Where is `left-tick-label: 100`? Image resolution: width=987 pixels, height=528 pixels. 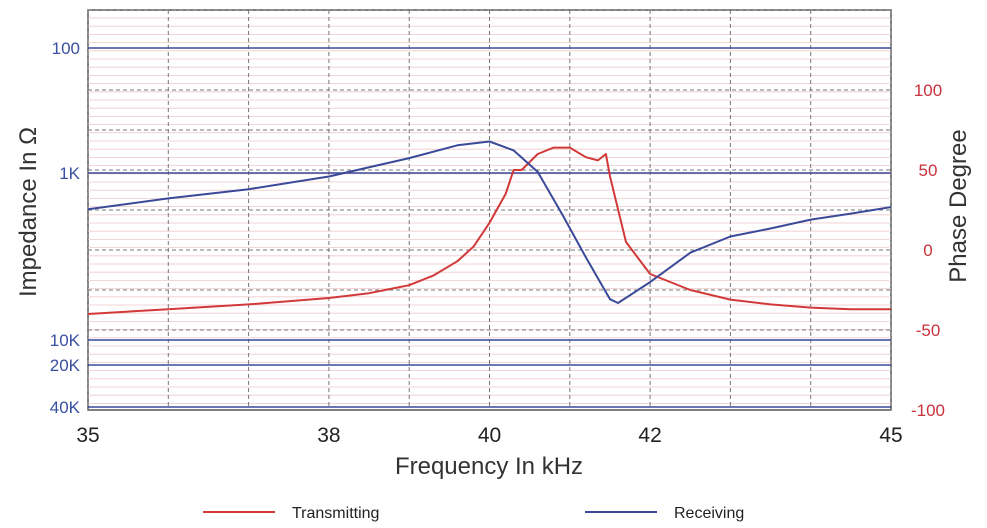
left-tick-label: 100 is located at coordinates (66, 48).